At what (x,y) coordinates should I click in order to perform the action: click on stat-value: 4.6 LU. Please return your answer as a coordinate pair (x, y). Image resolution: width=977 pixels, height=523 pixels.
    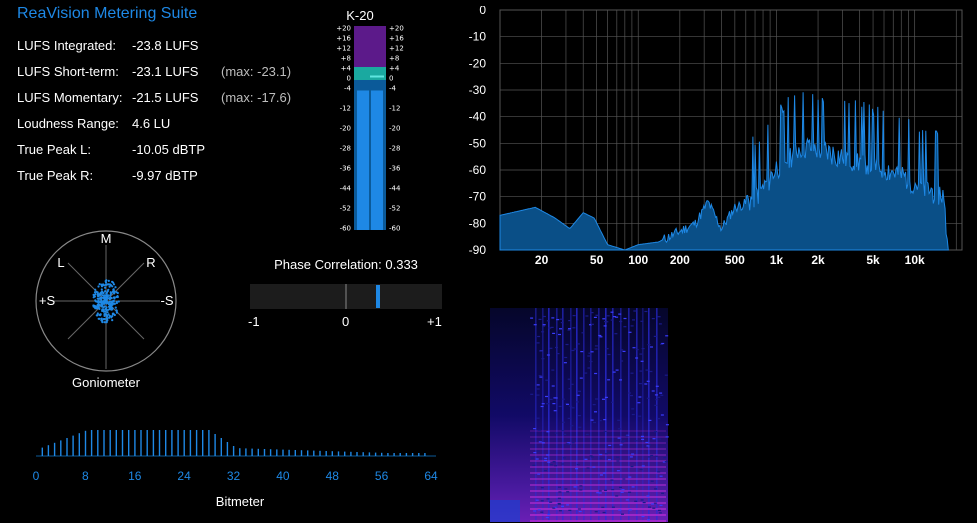
    Looking at the image, I should click on (151, 123).